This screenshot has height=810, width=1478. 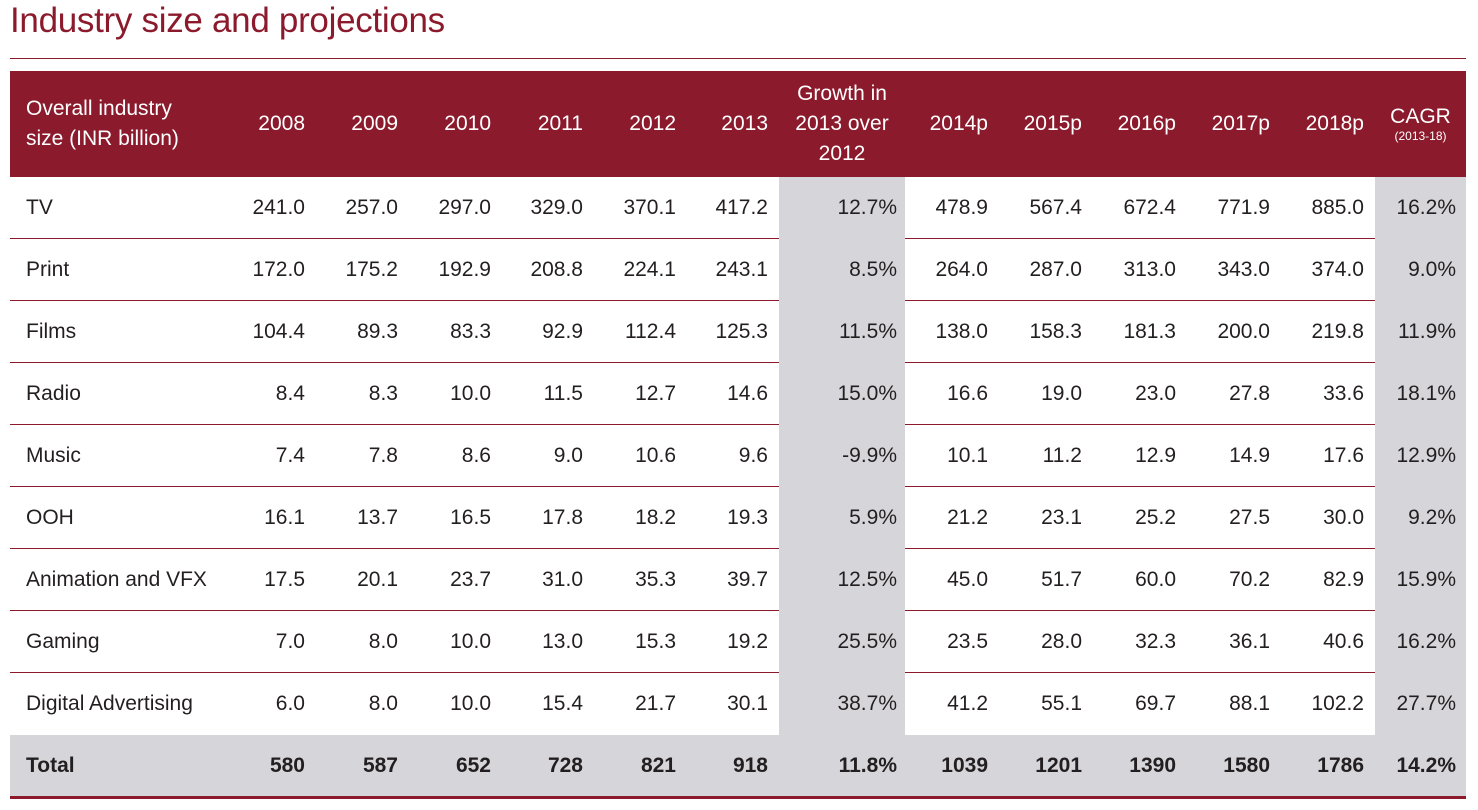 What do you see at coordinates (102, 138) in the screenshot?
I see `header-label-line: size (INR billion)` at bounding box center [102, 138].